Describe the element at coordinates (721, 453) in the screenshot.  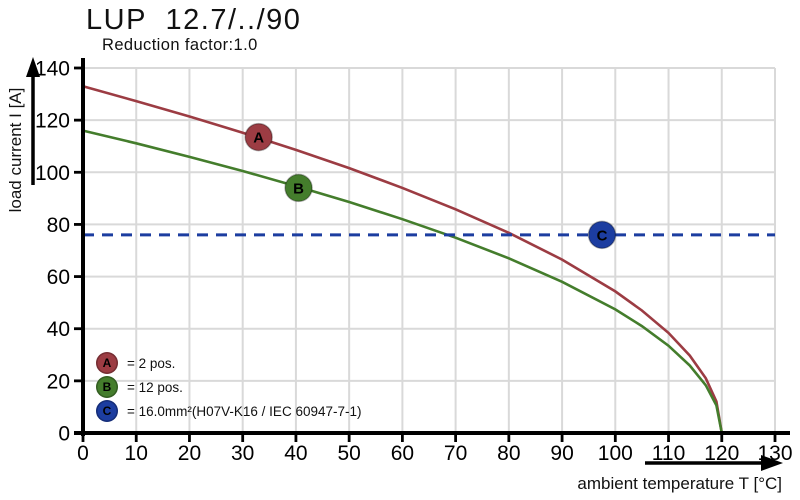
I see `x-tick-label: 120` at that location.